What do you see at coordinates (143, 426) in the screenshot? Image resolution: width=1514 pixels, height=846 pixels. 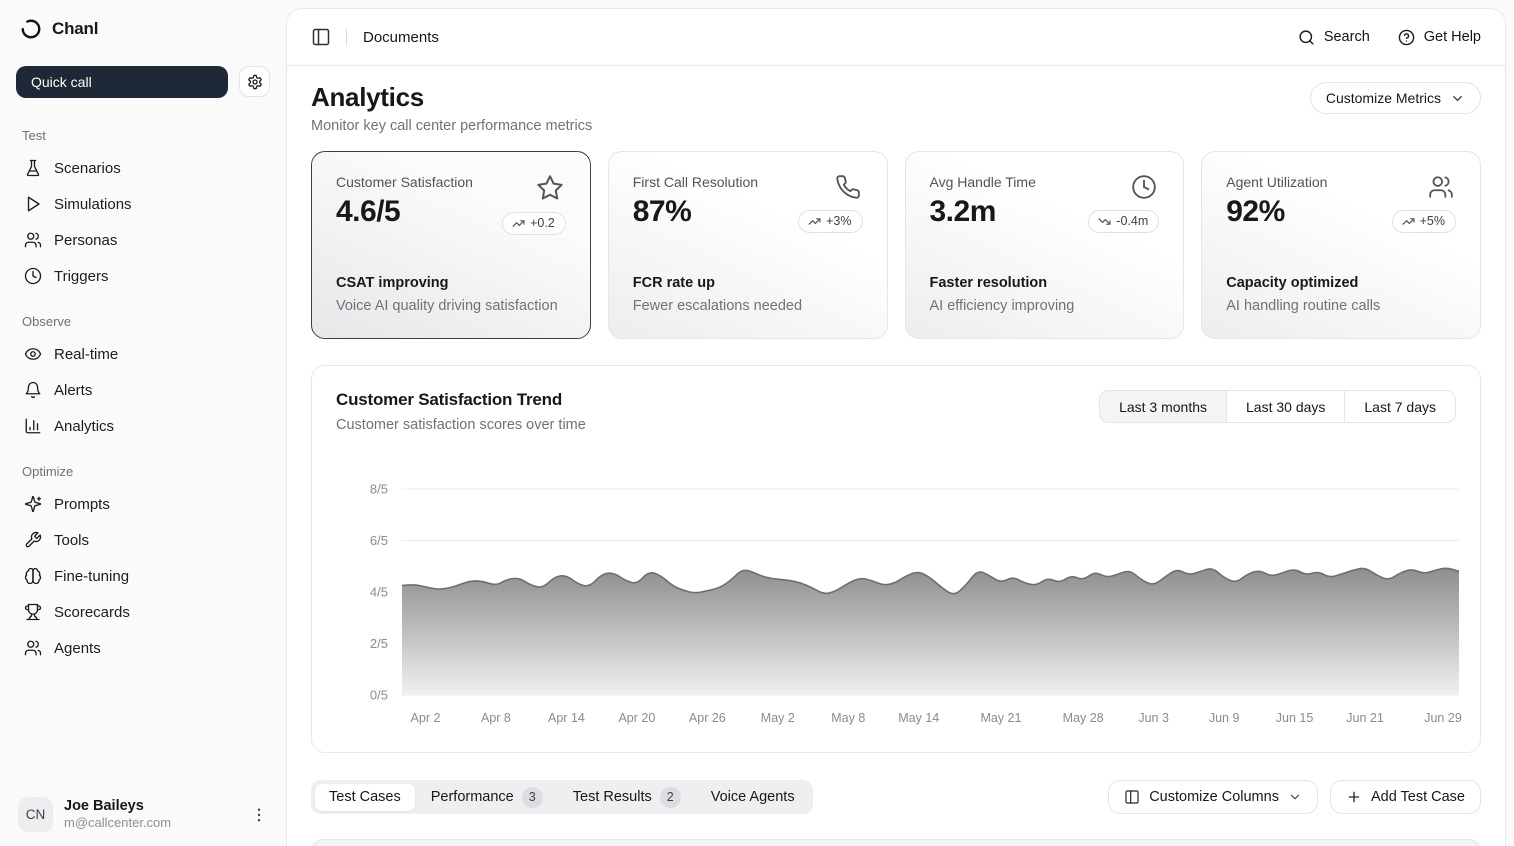 I see `sidebar-item-analytics: Analytics` at bounding box center [143, 426].